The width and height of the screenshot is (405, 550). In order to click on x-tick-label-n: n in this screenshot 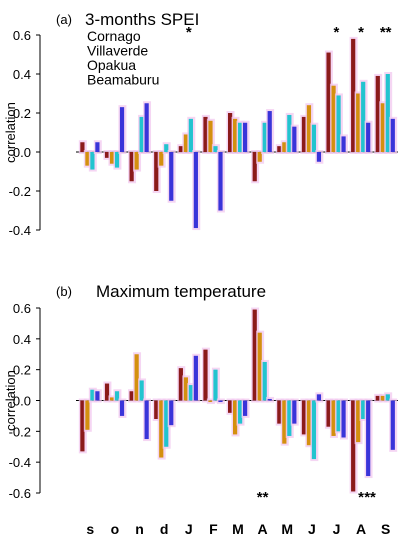, I will do `click(139, 529)`.